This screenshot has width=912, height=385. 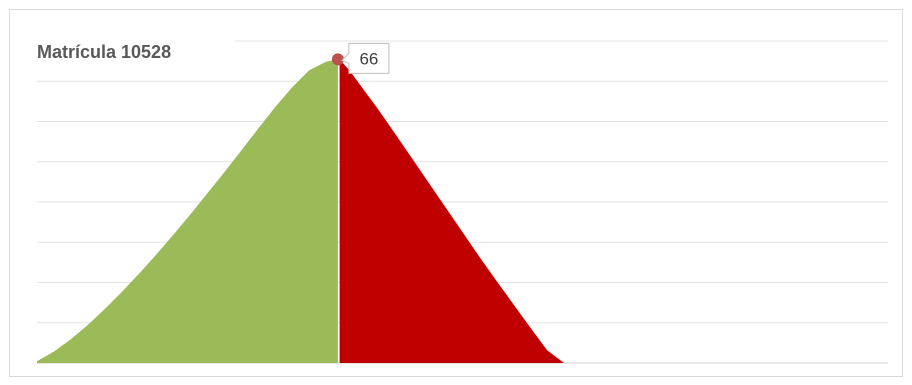 I want to click on chart-title-group: Matrícula 10528, so click(x=132, y=51).